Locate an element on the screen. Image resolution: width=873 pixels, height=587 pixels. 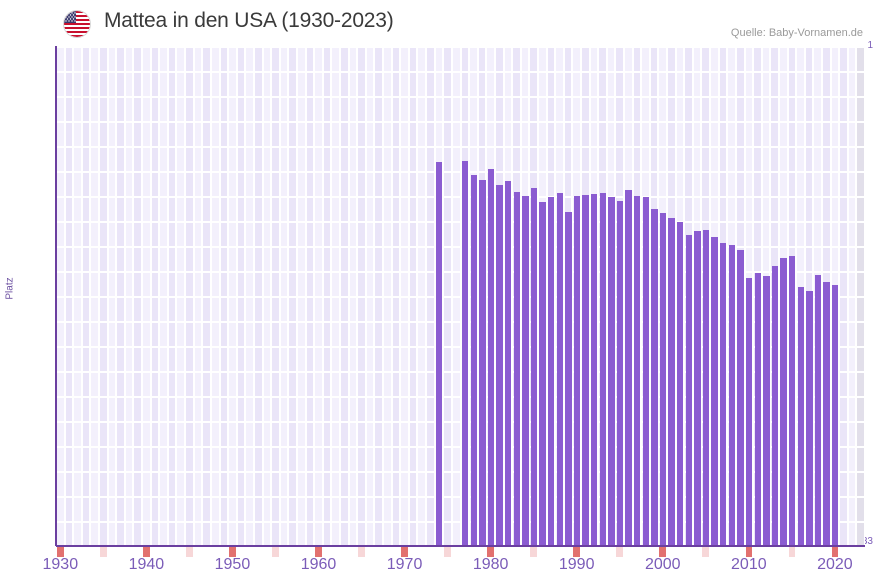
y-axis-title: Platz is located at coordinates (10, 288).